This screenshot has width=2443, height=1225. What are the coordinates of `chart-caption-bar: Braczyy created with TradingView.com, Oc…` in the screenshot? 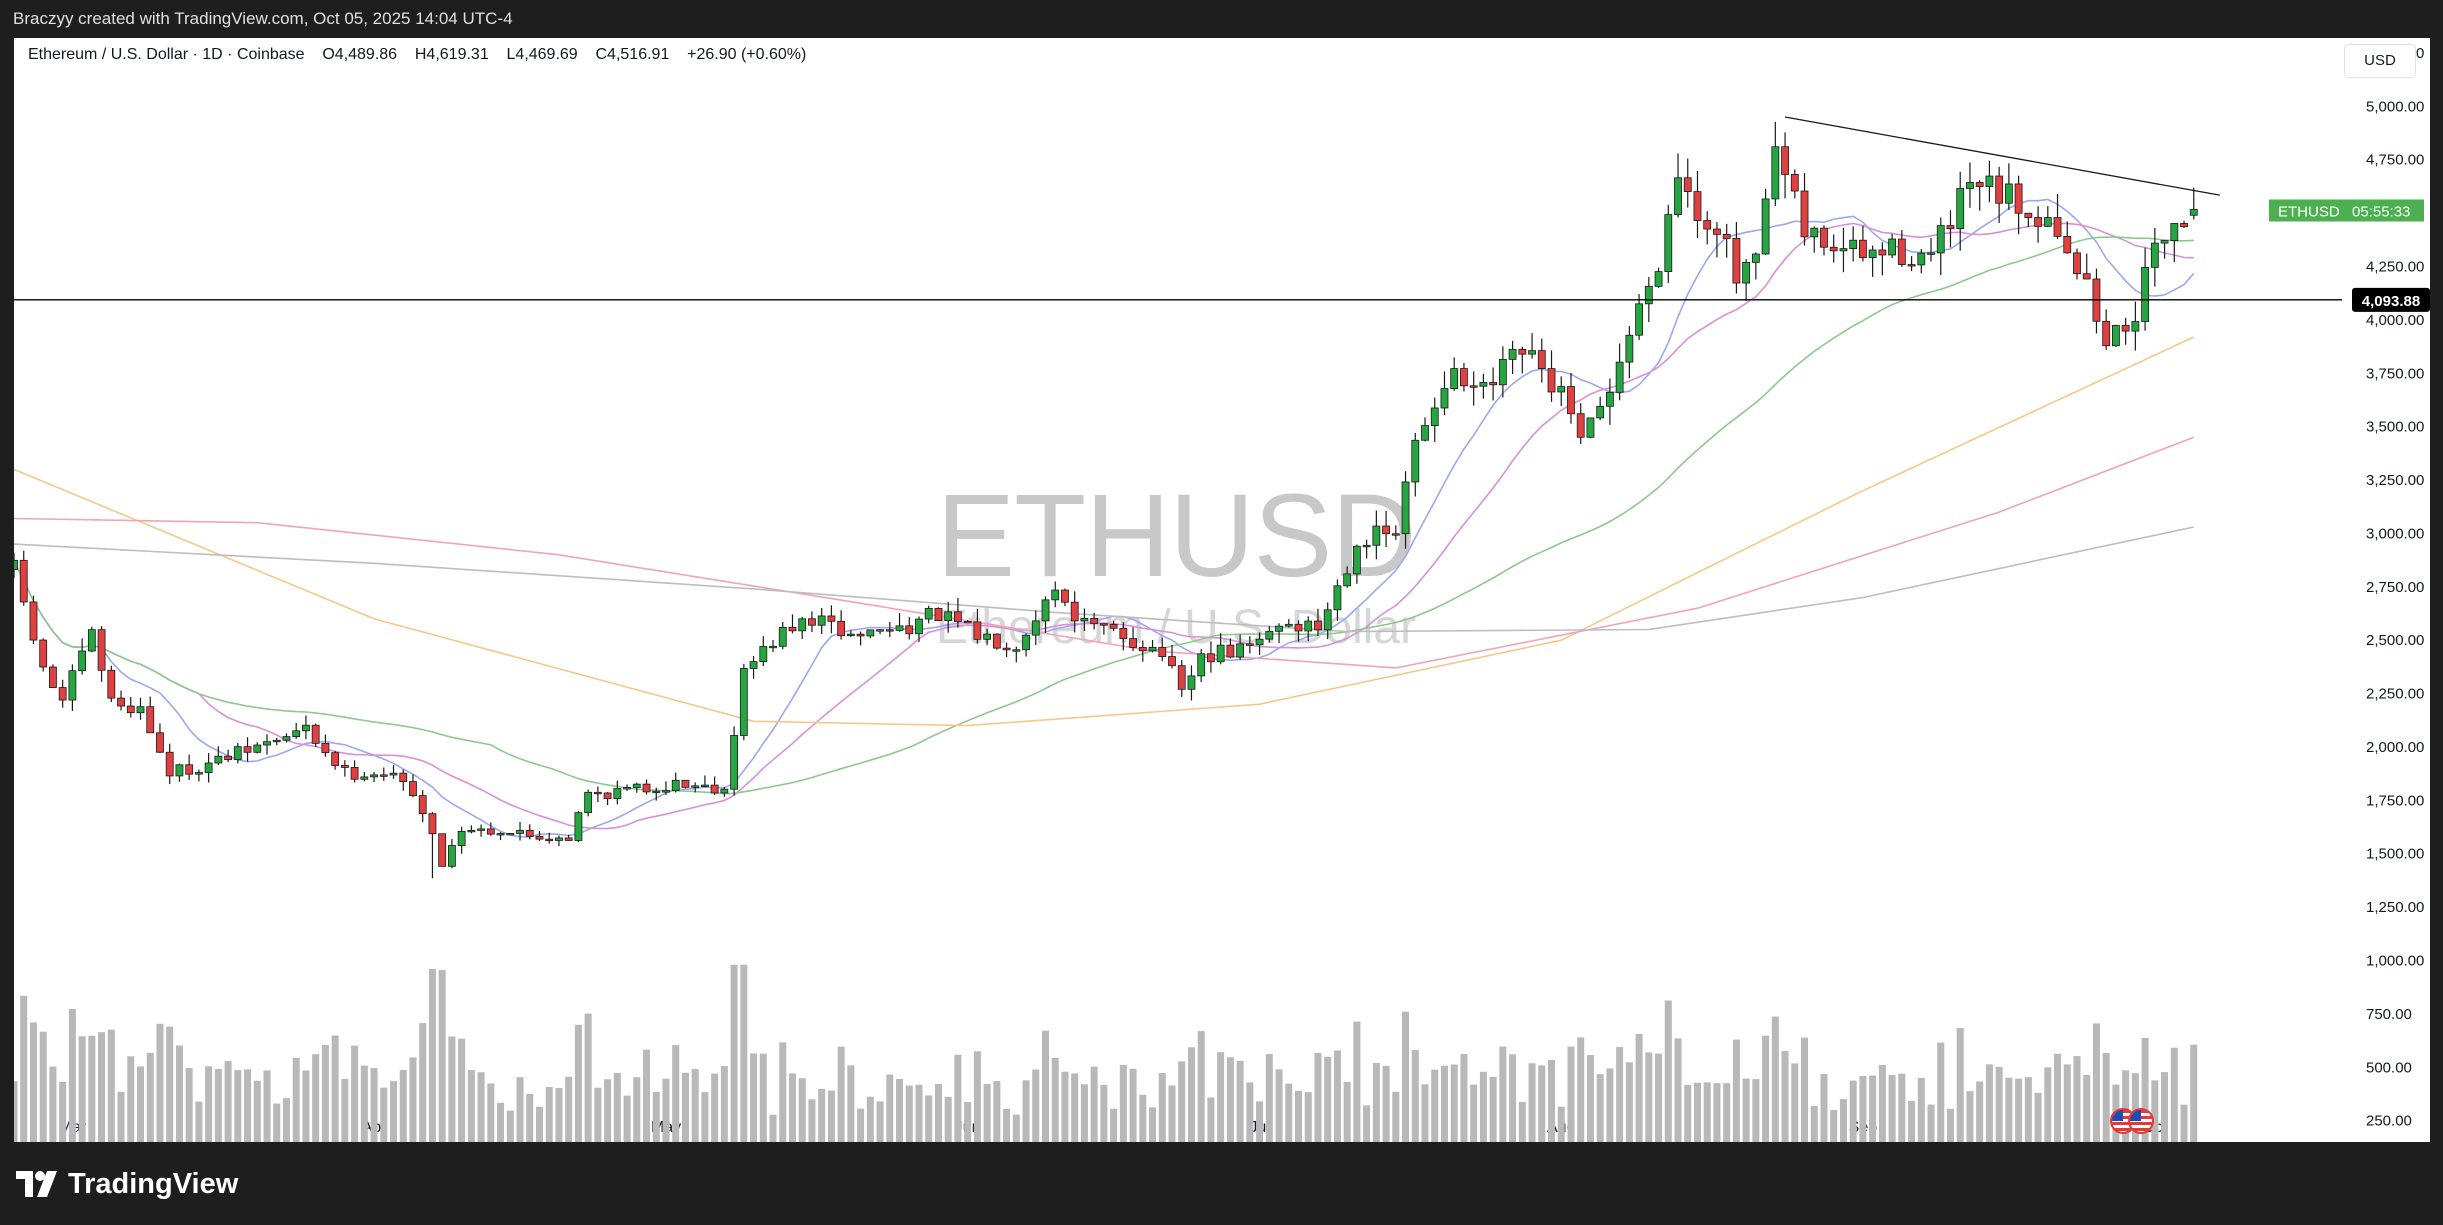 It's located at (1221, 19).